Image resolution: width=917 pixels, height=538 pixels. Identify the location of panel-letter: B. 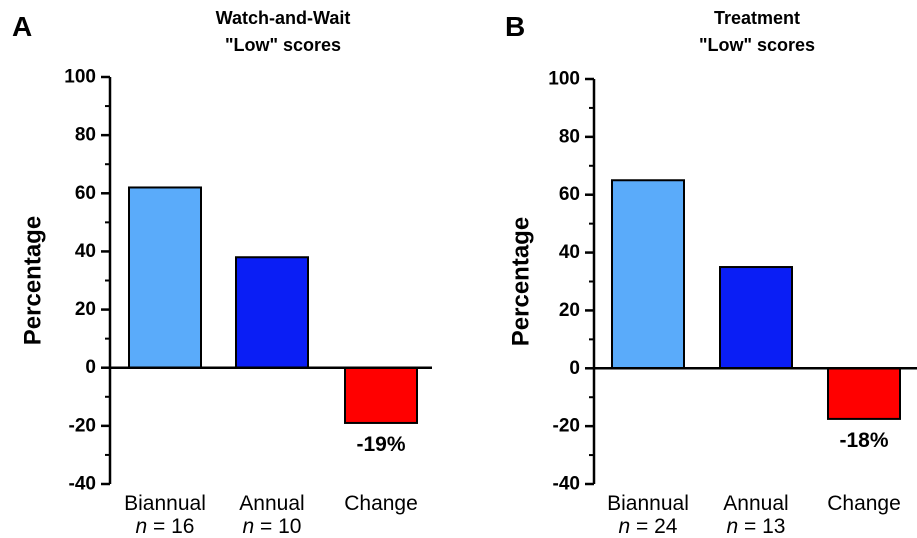
(515, 26).